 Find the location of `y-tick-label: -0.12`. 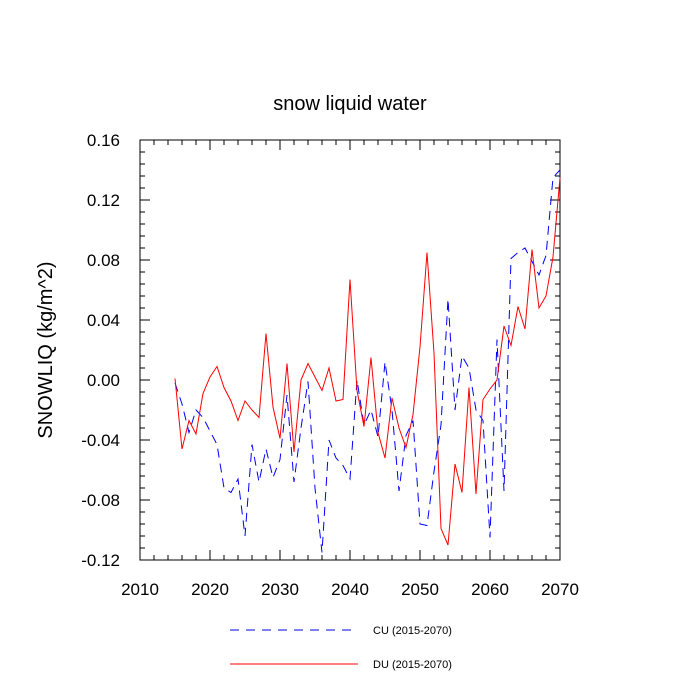

y-tick-label: -0.12 is located at coordinates (100, 560).